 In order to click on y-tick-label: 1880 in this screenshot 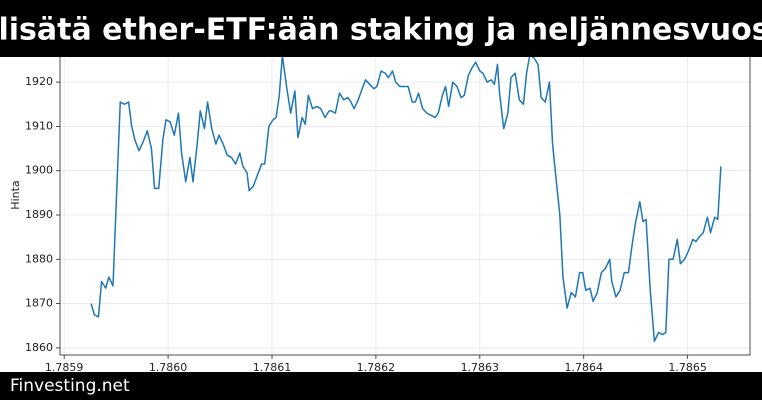, I will do `click(39, 258)`.